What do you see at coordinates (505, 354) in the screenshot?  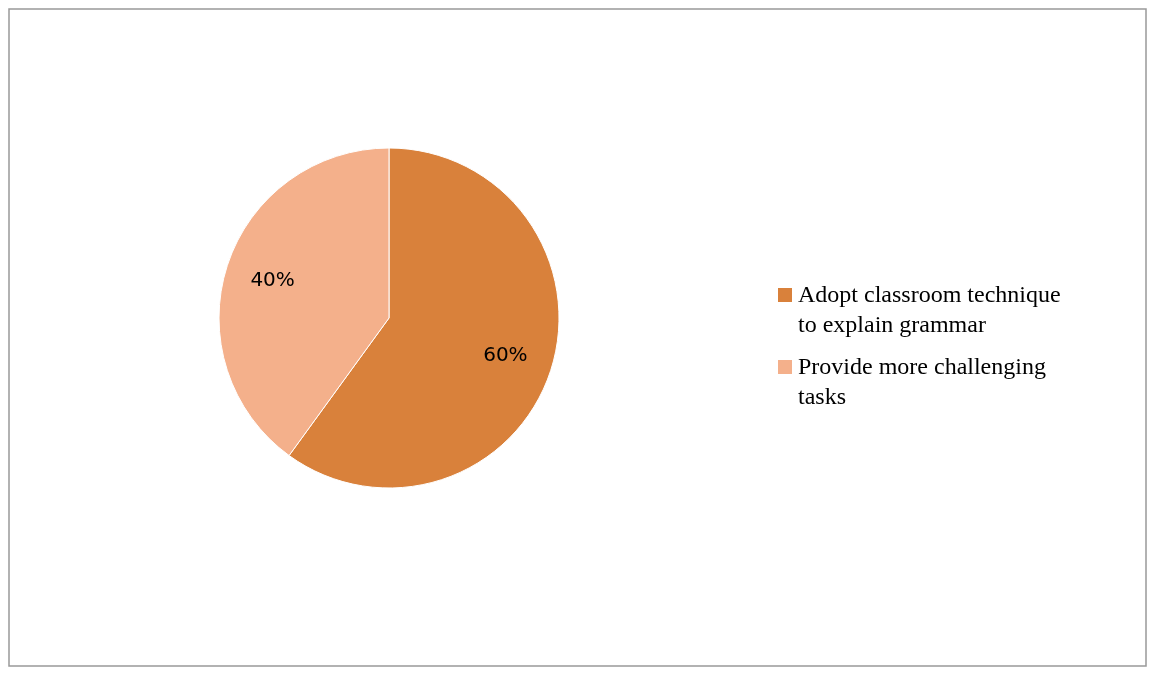 I see `data-label: 60%` at bounding box center [505, 354].